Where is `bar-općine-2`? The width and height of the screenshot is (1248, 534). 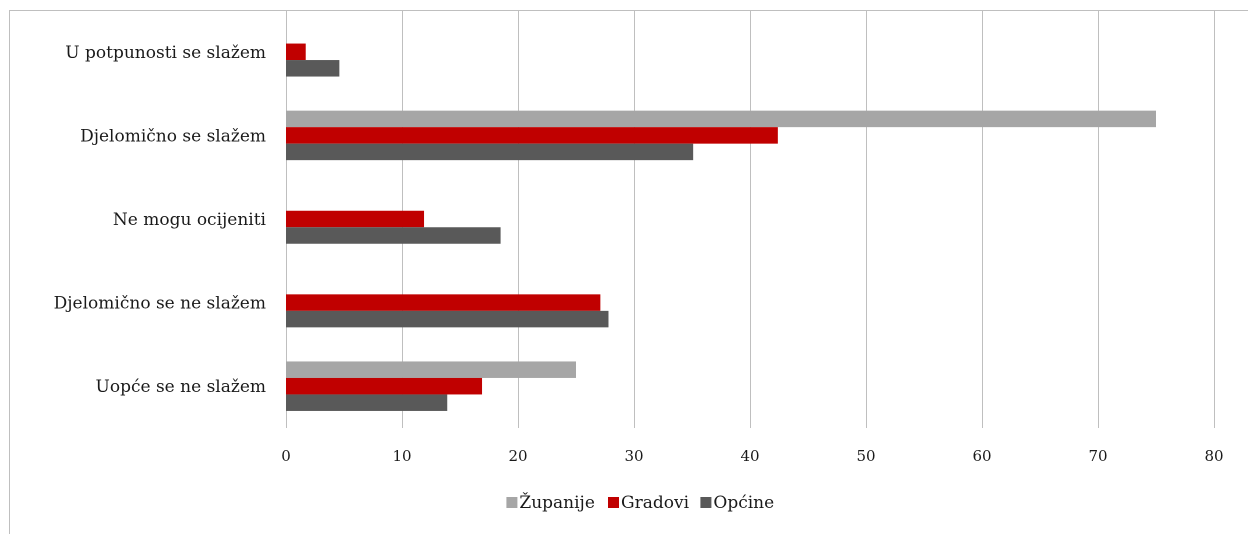
bar-općine-2 is located at coordinates (393, 235).